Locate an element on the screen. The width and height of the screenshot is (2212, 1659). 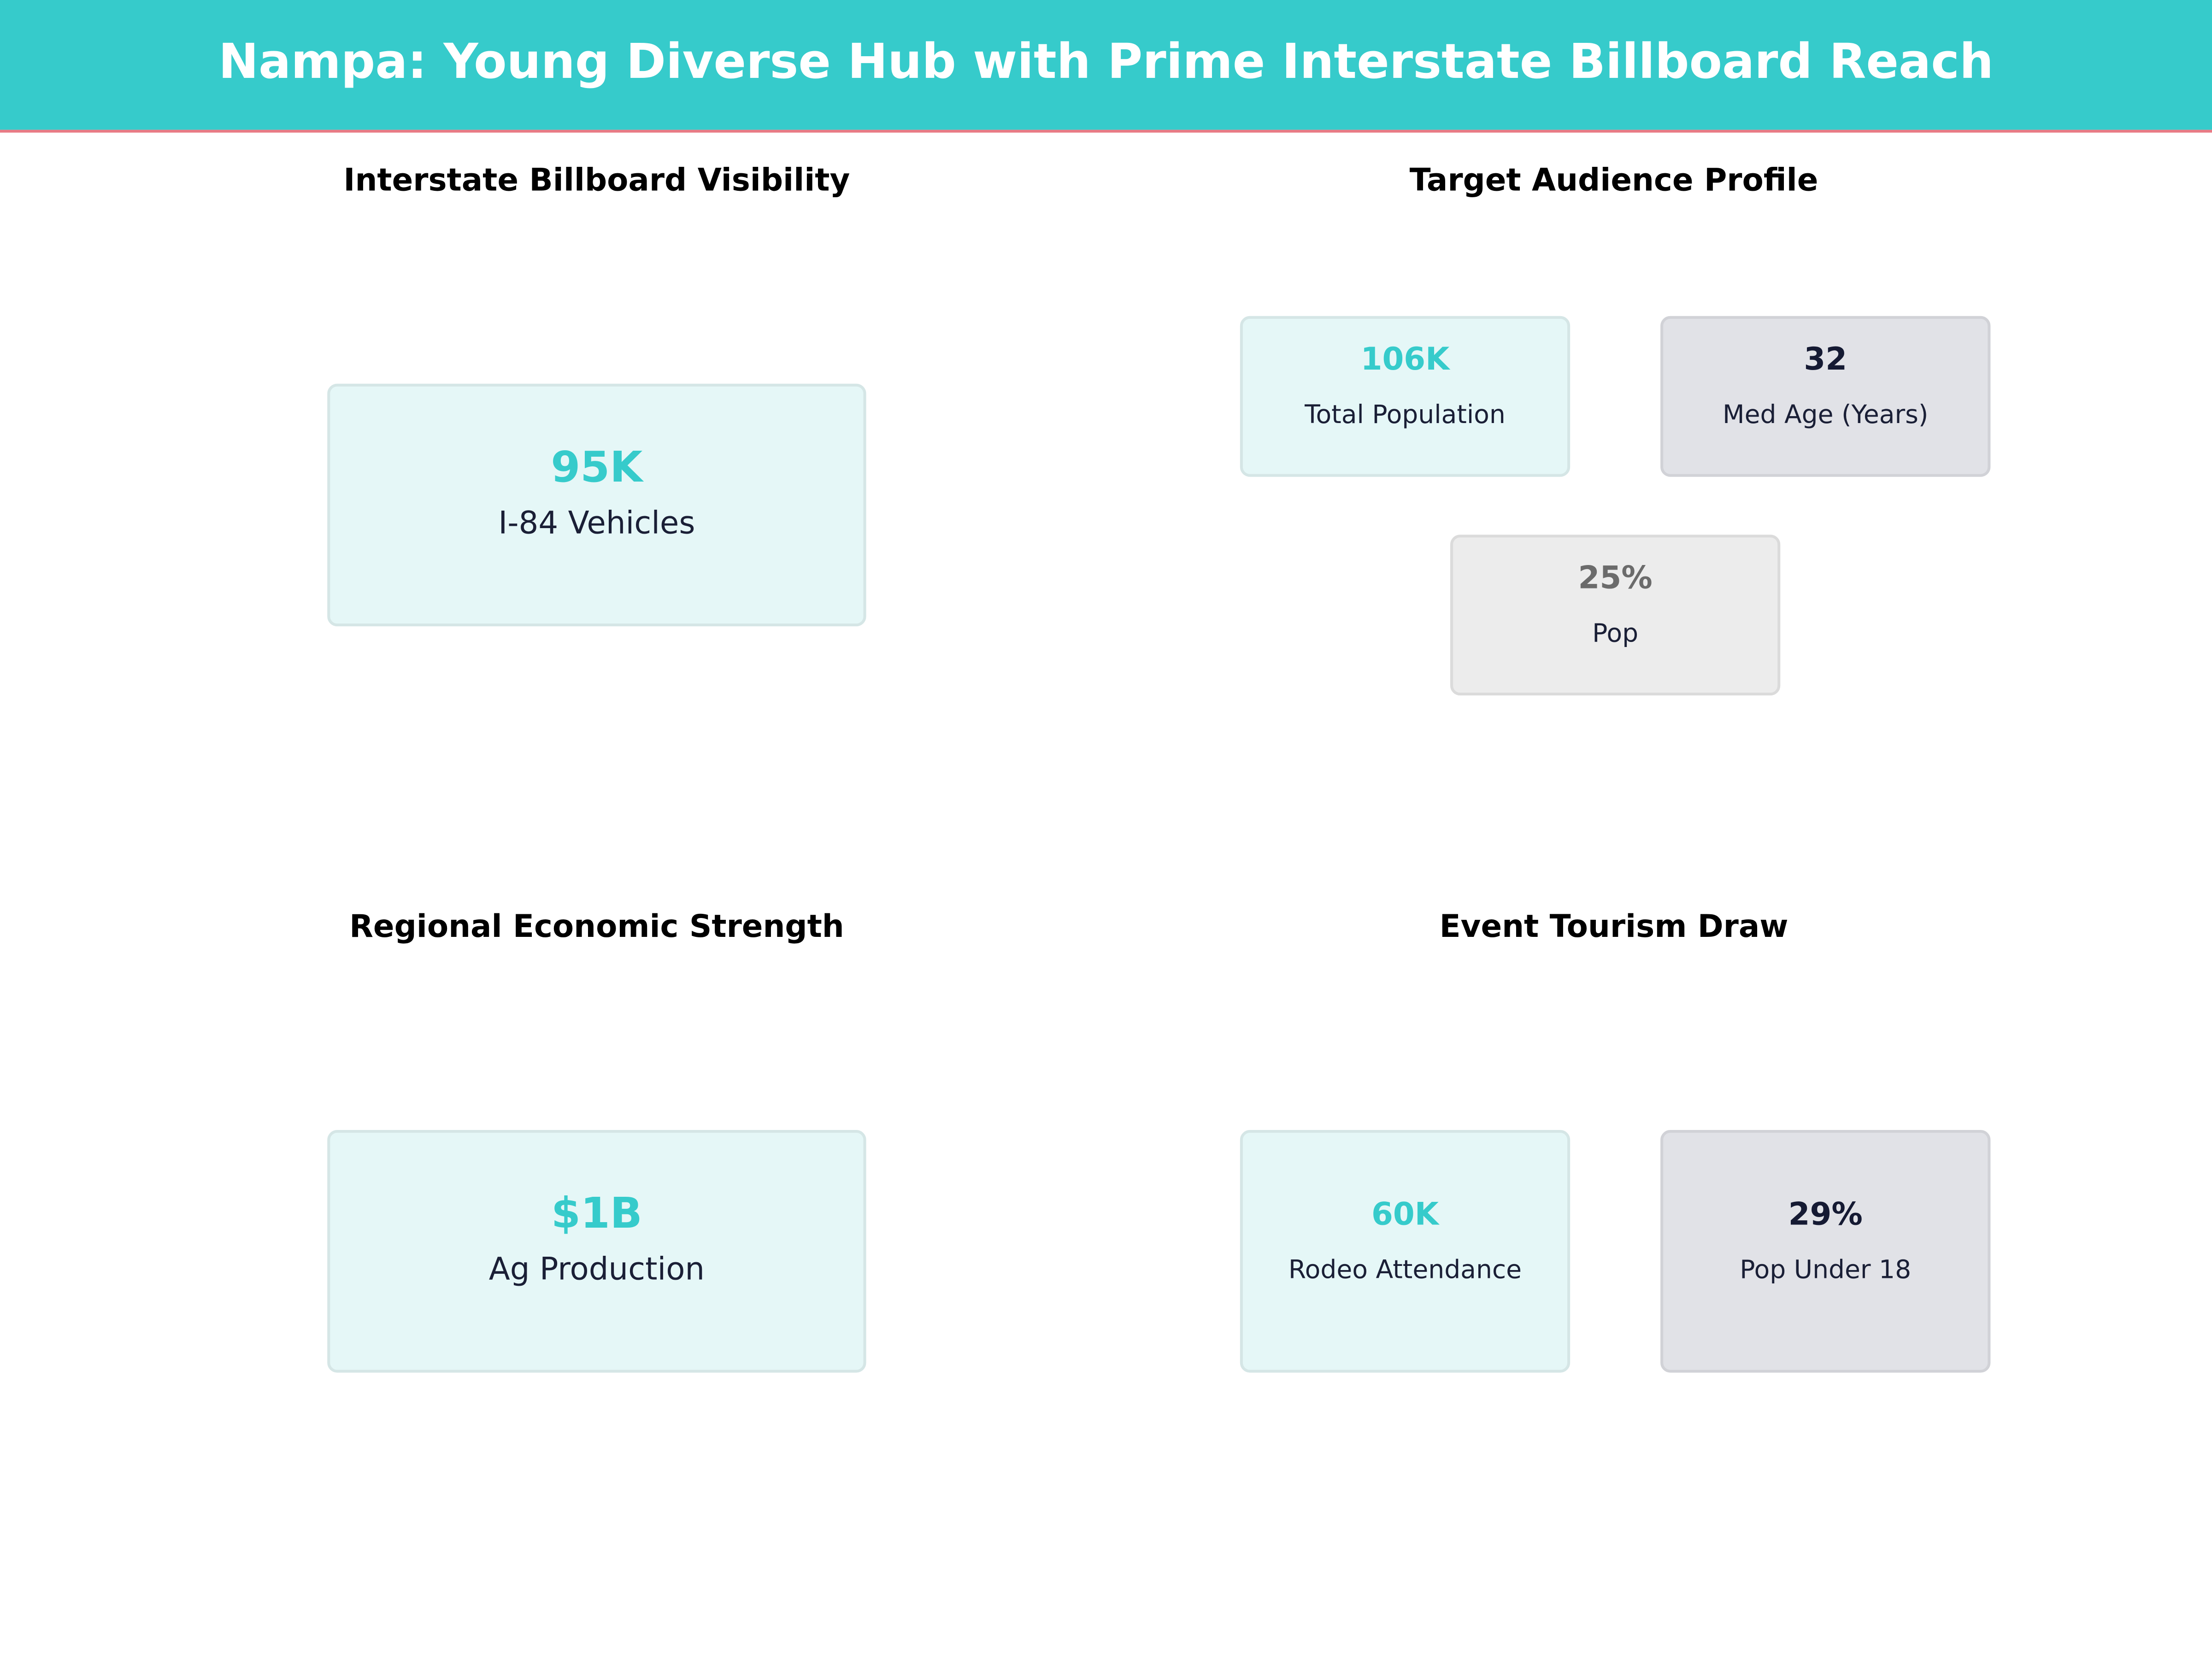
stat-label: Rodeo Attendance is located at coordinates (1405, 1269).